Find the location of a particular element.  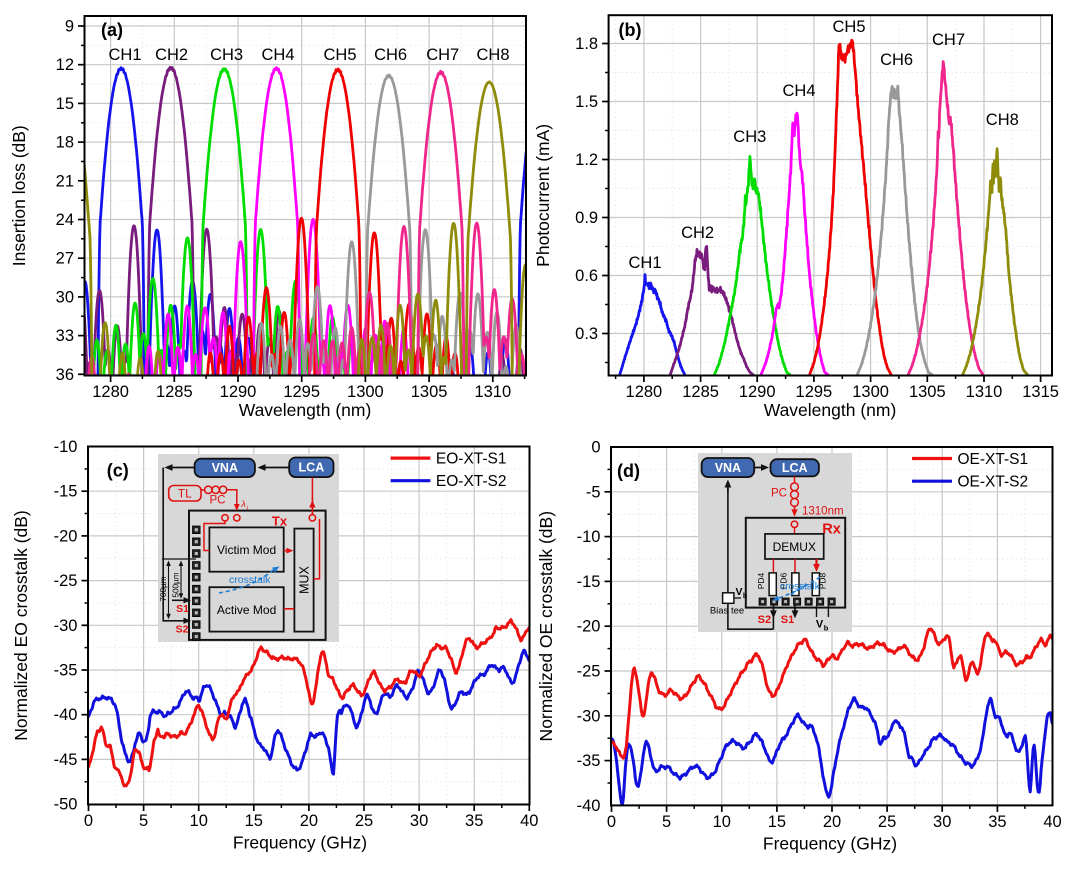

svg-text: 36 is located at coordinates (65, 375).